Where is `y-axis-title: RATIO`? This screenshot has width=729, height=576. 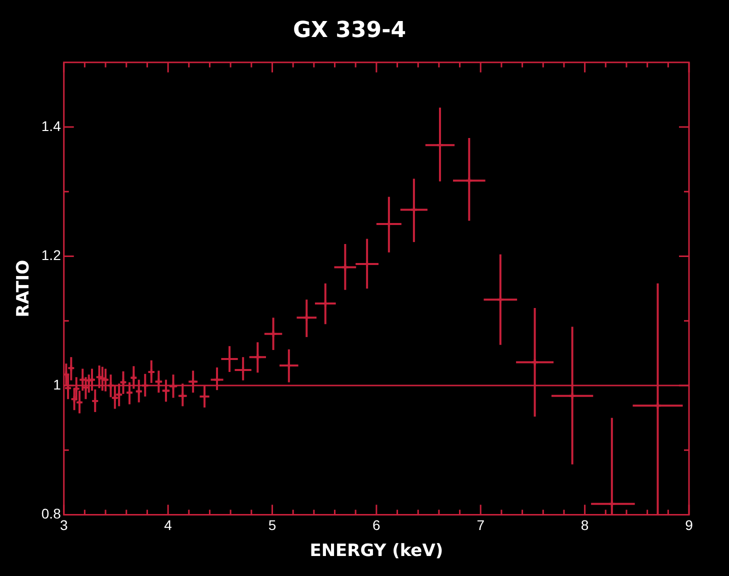 y-axis-title: RATIO is located at coordinates (24, 289).